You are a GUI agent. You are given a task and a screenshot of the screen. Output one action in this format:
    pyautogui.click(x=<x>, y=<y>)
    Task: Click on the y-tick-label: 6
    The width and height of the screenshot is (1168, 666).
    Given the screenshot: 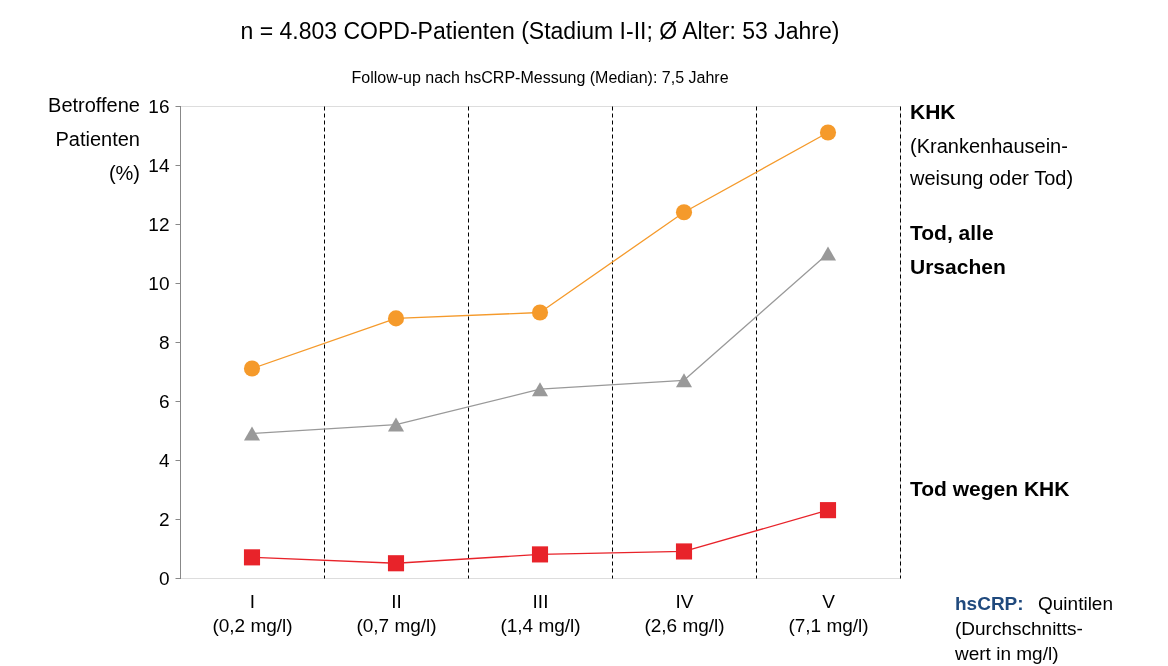 What is the action you would take?
    pyautogui.click(x=164, y=401)
    